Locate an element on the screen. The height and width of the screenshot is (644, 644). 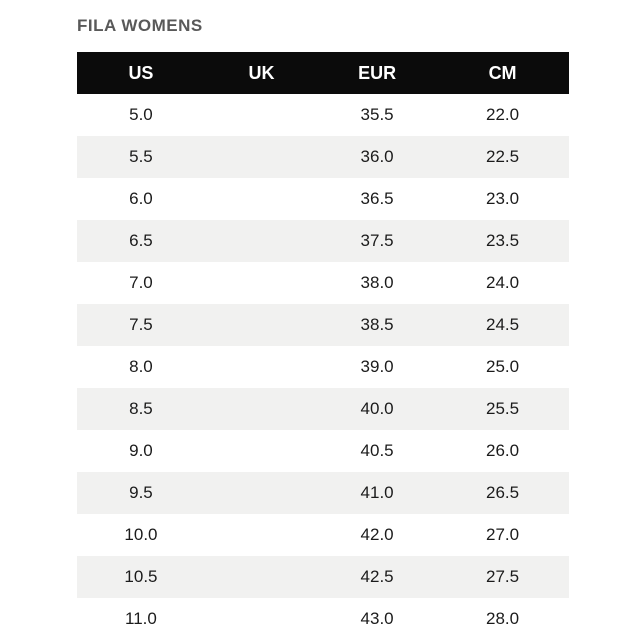
table-row: 11.0 43.0 28.0 is located at coordinates (323, 619).